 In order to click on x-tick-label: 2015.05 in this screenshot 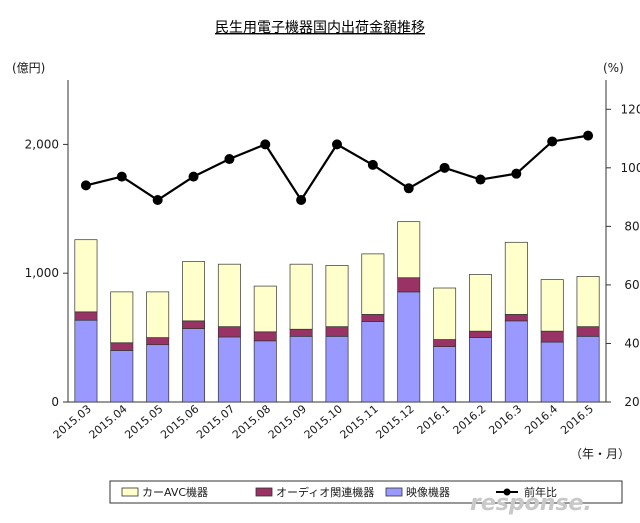, I will do `click(143, 421)`.